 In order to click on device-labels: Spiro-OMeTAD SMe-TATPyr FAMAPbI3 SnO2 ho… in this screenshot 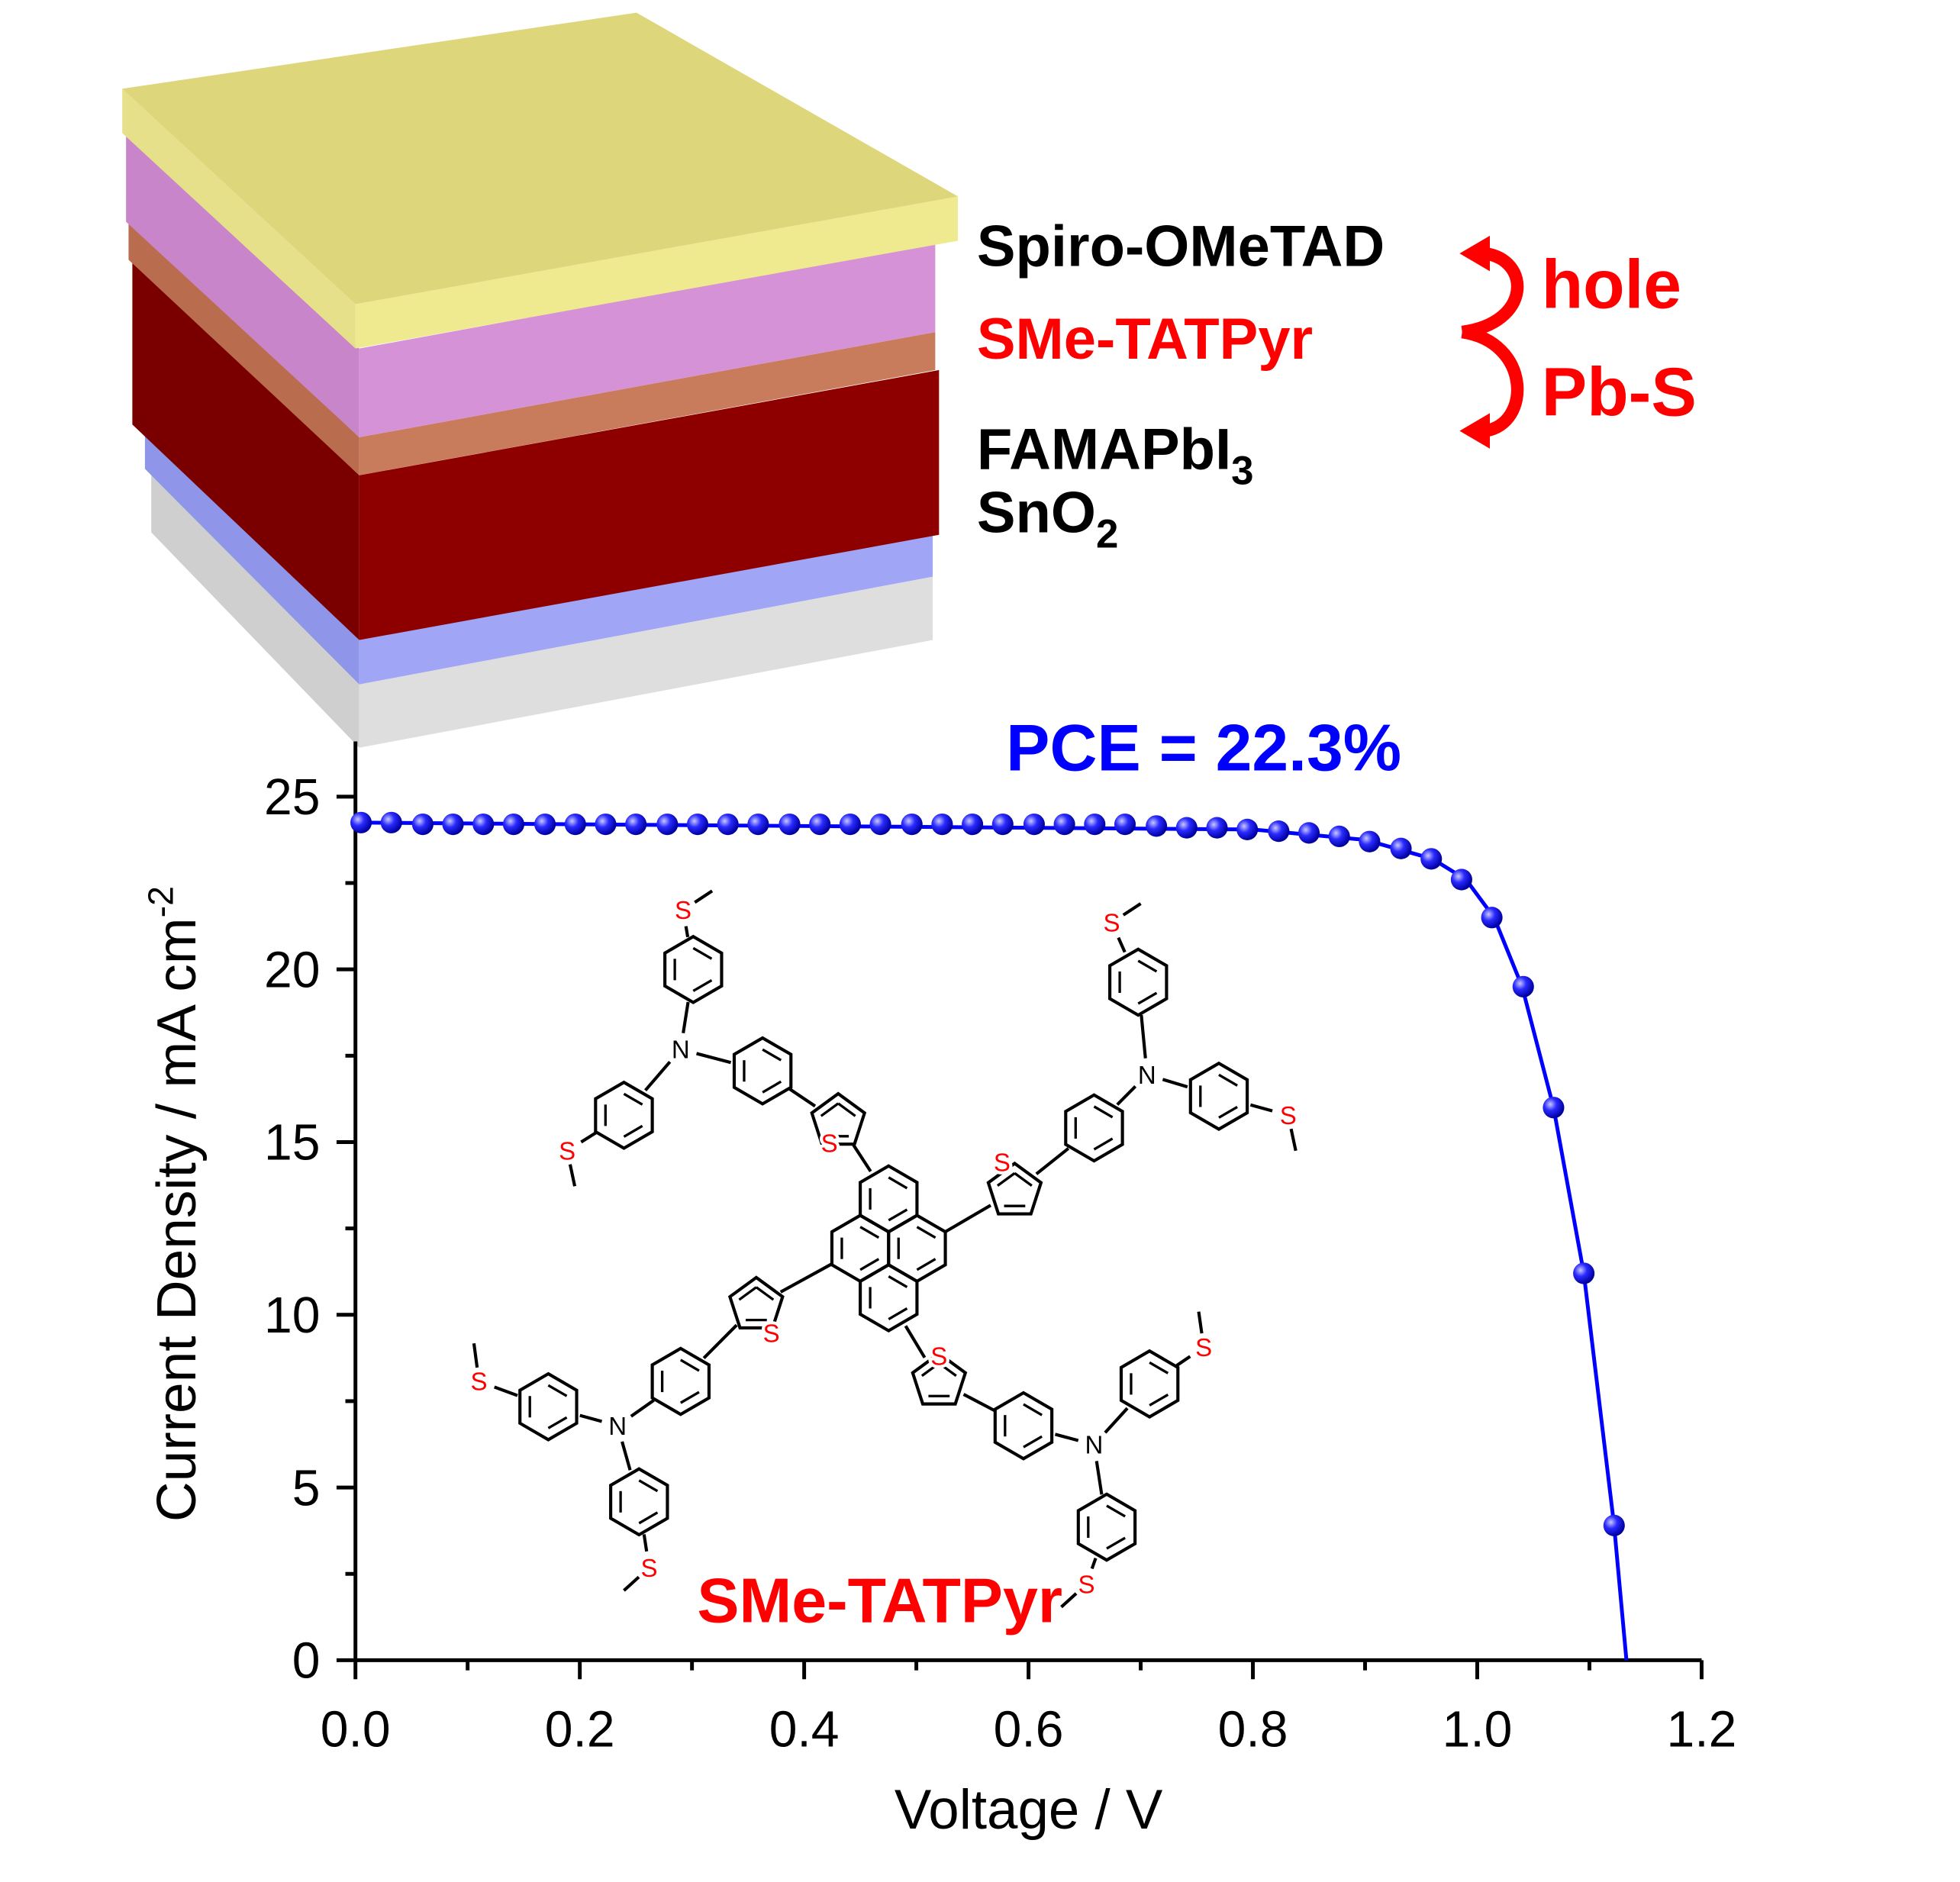, I will do `click(1337, 385)`.